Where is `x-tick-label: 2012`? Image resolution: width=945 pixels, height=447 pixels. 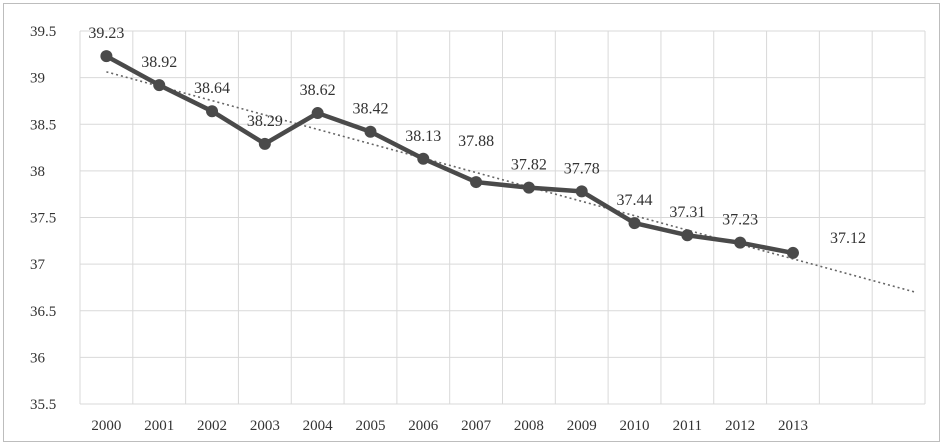 x-tick-label: 2012 is located at coordinates (740, 426).